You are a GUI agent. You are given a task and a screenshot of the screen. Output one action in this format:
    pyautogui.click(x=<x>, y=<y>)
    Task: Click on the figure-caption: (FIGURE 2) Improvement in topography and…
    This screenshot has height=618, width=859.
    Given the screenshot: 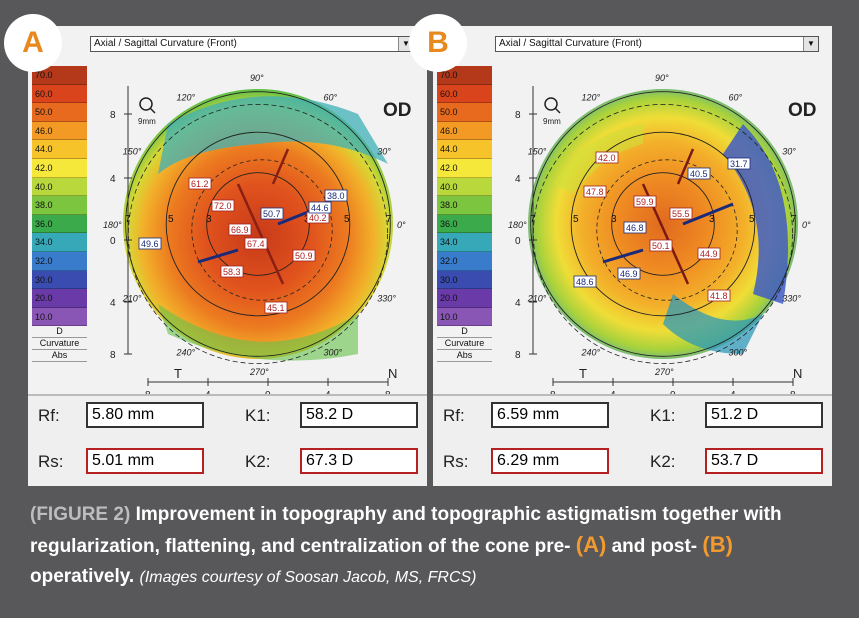 What is the action you would take?
    pyautogui.click(x=435, y=546)
    